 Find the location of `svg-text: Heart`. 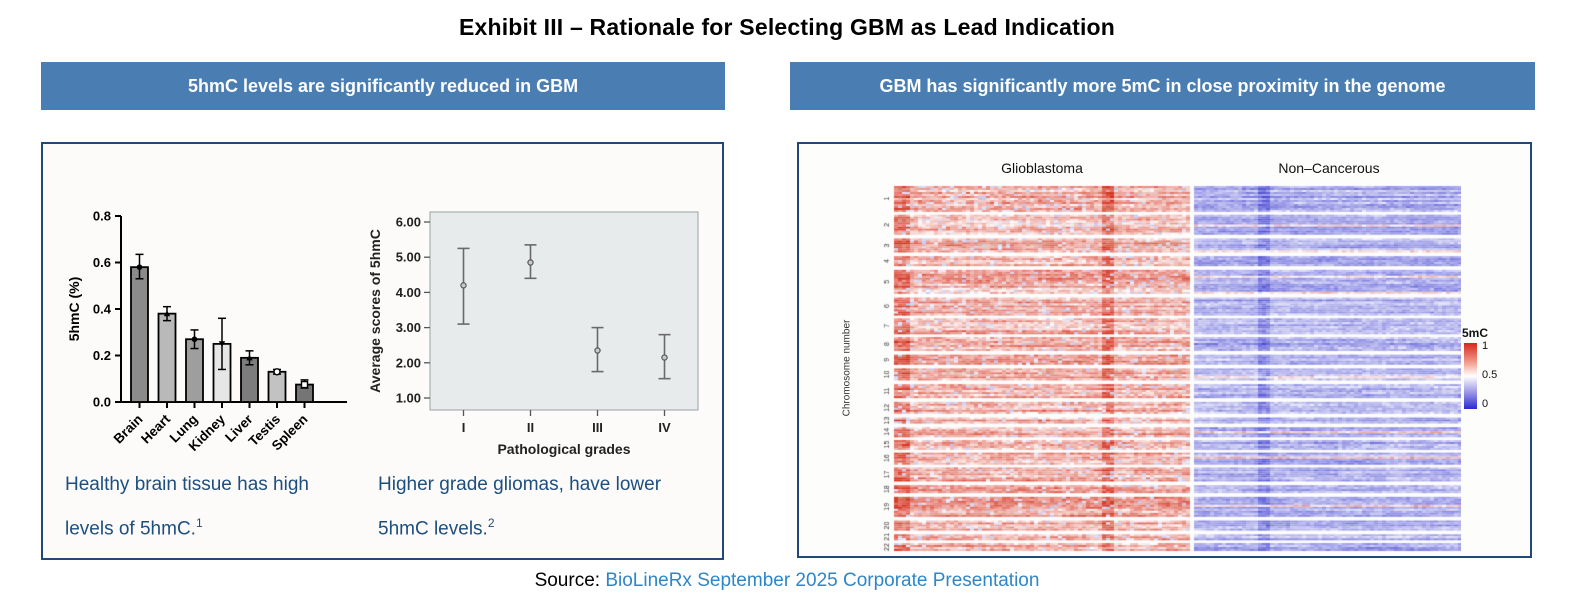

svg-text: Heart is located at coordinates (155, 428).